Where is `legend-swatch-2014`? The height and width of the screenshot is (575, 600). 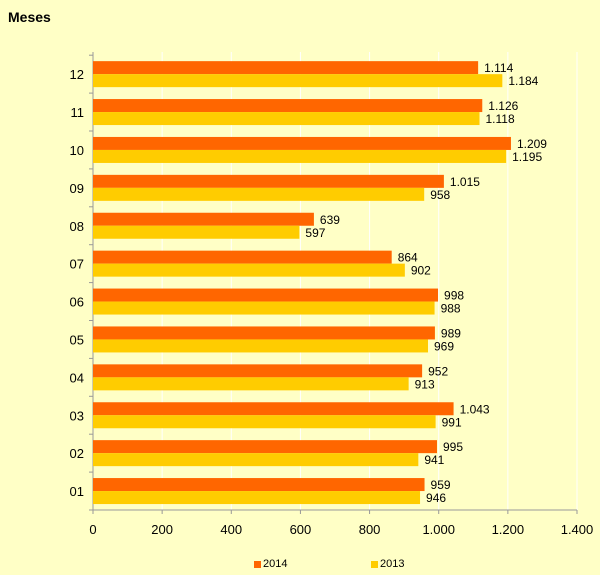
legend-swatch-2014 is located at coordinates (257, 564).